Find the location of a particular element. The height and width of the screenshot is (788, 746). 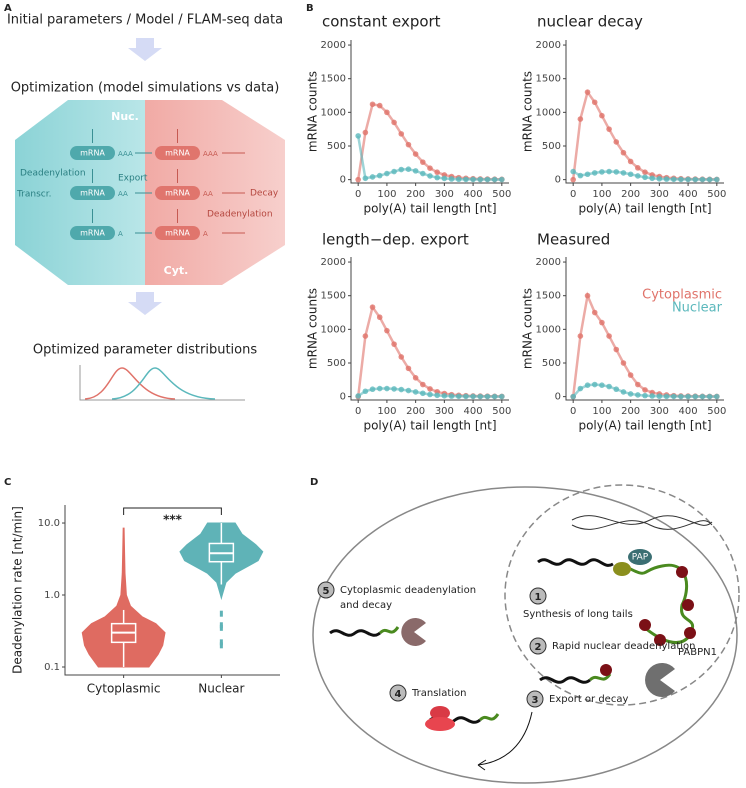

ribosome is located at coordinates (440, 713).